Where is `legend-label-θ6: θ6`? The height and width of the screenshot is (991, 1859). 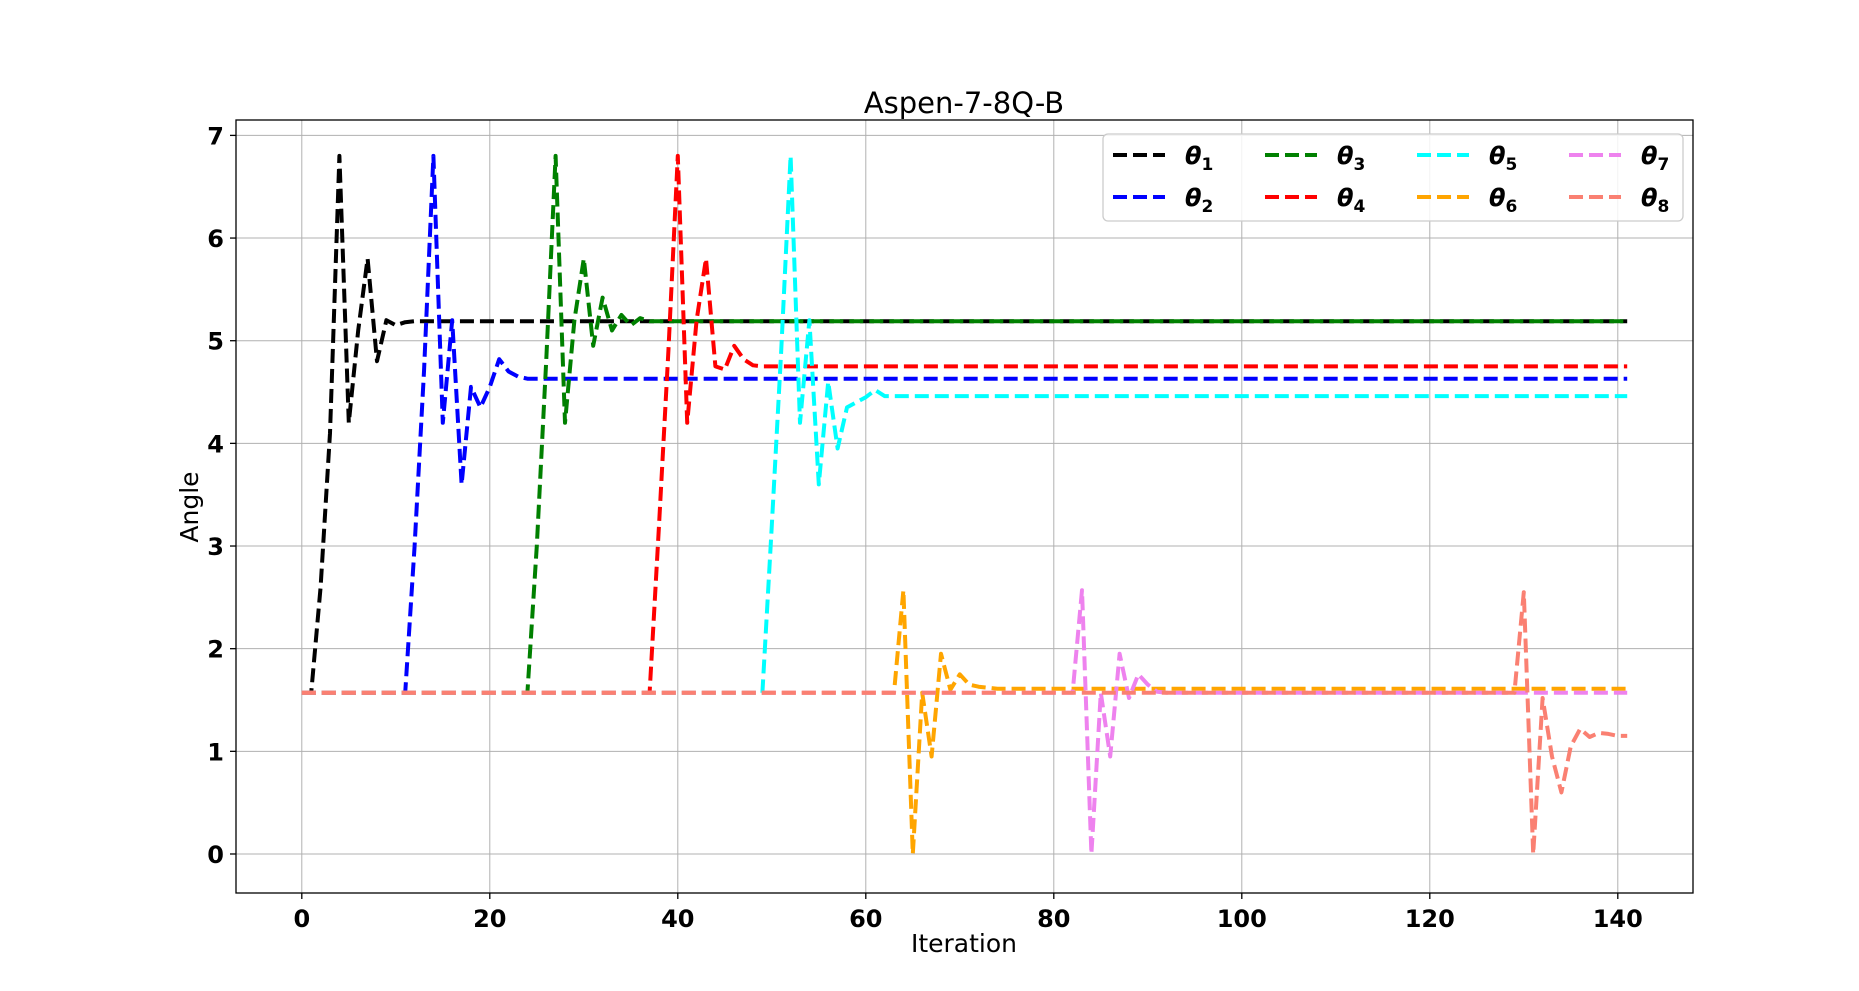
legend-label-θ6: θ6 is located at coordinates (1503, 200).